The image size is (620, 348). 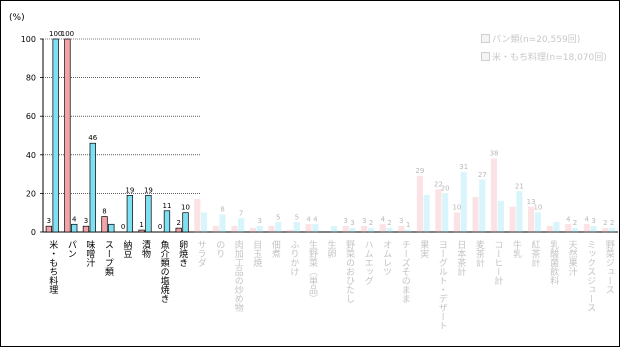 I want to click on legend-swatch-rice, so click(x=485, y=56).